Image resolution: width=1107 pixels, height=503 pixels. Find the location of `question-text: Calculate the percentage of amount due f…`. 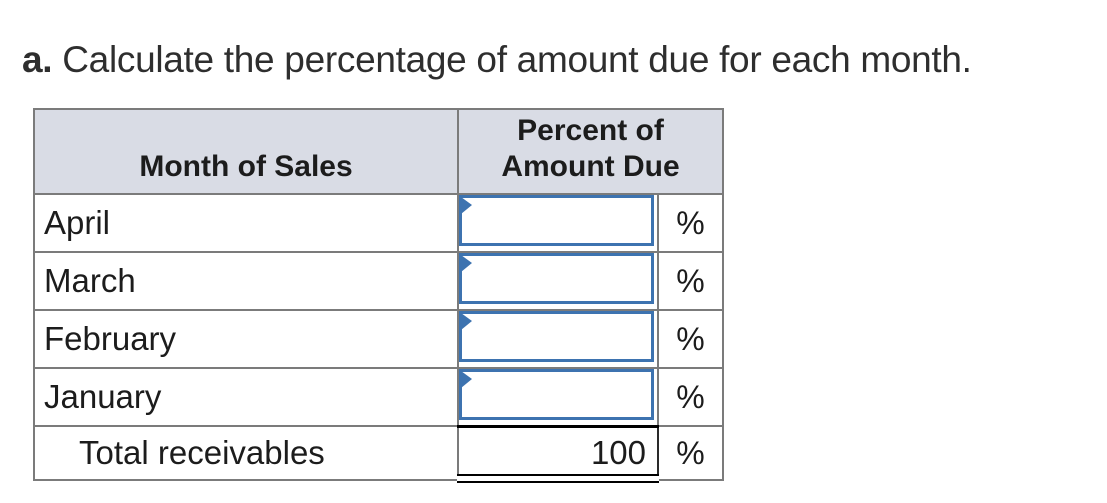

question-text: Calculate the percentage of amount due f… is located at coordinates (517, 59).